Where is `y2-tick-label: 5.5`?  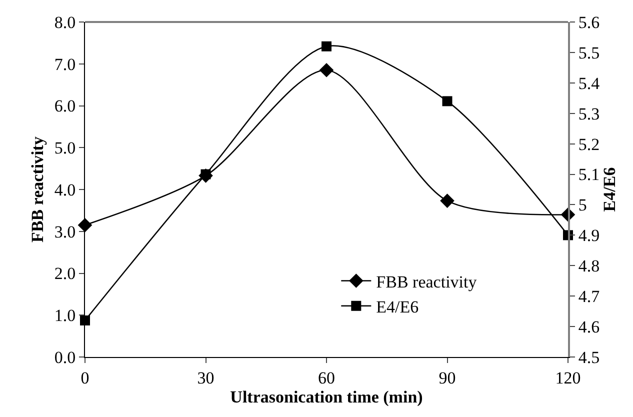
y2-tick-label: 5.5 is located at coordinates (589, 52).